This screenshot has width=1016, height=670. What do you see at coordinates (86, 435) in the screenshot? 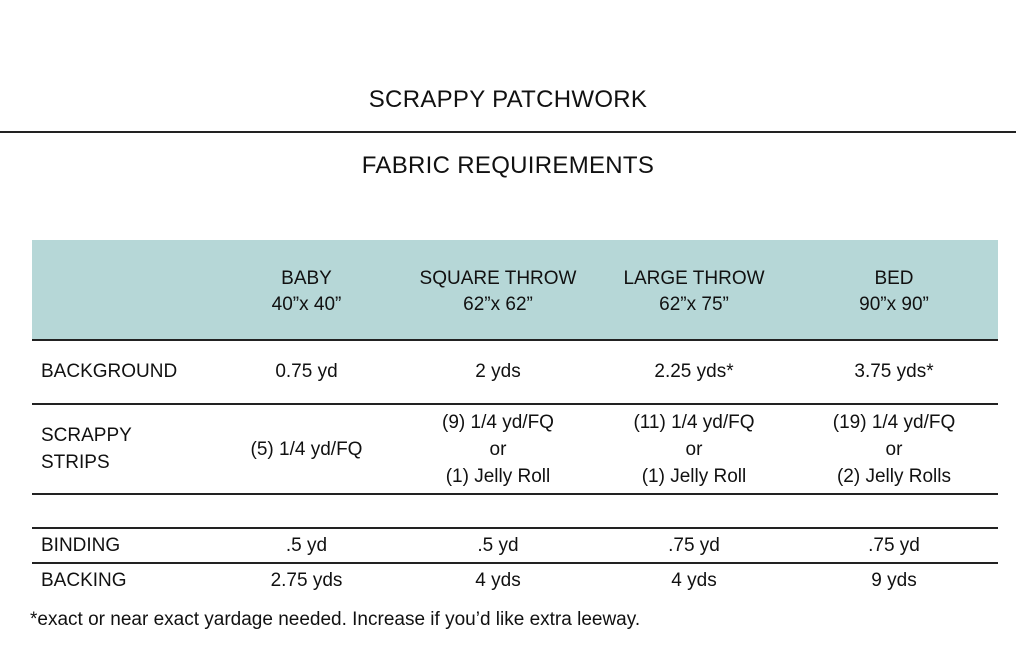
I see `row-label-line: SCRAPPY` at bounding box center [86, 435].